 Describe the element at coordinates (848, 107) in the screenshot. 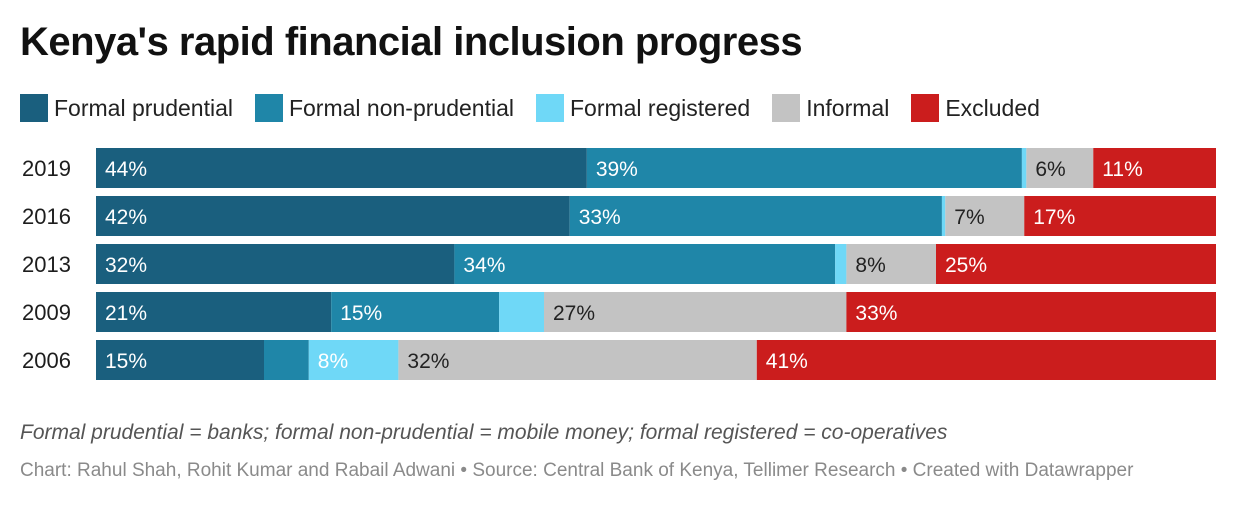

I see `legend-label: Informal` at that location.